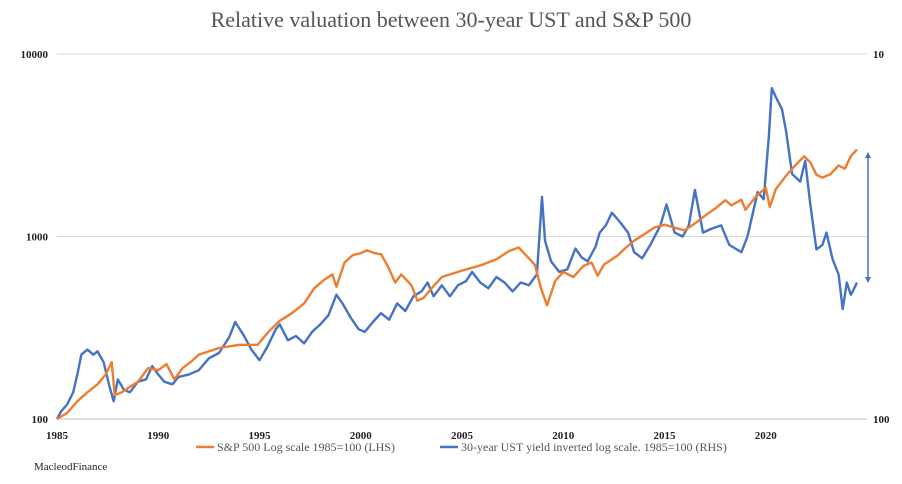 This screenshot has width=902, height=484. Describe the element at coordinates (881, 420) in the screenshot. I see `y-right-tick-label: 100` at that location.